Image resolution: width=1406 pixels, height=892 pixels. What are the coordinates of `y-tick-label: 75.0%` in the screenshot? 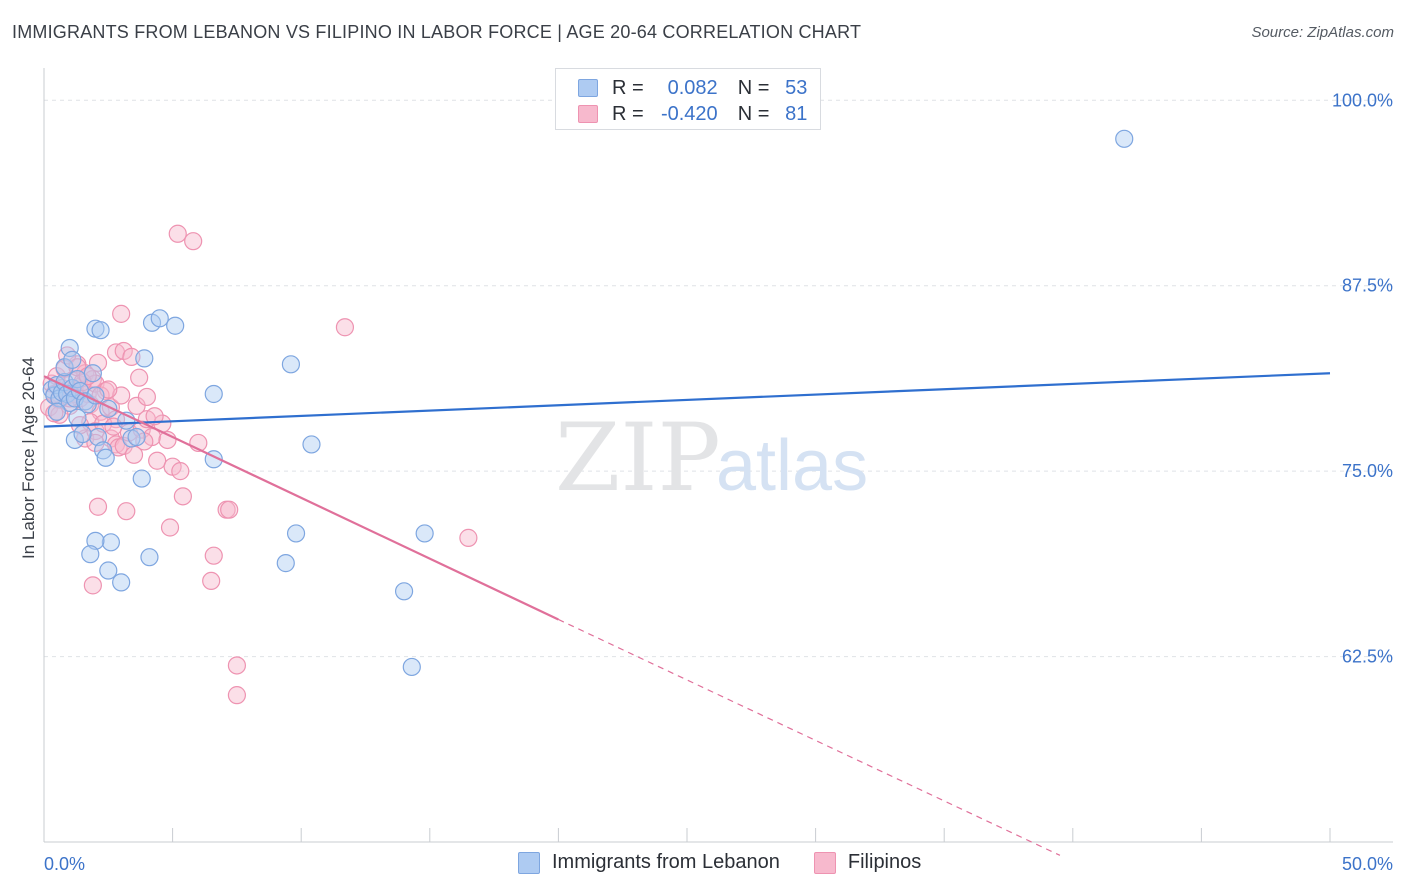 It's located at (1367, 471).